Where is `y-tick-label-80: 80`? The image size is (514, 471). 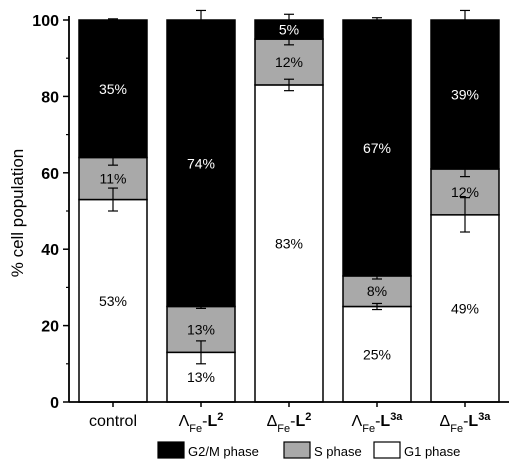
y-tick-label-80: 80 is located at coordinates (50, 97).